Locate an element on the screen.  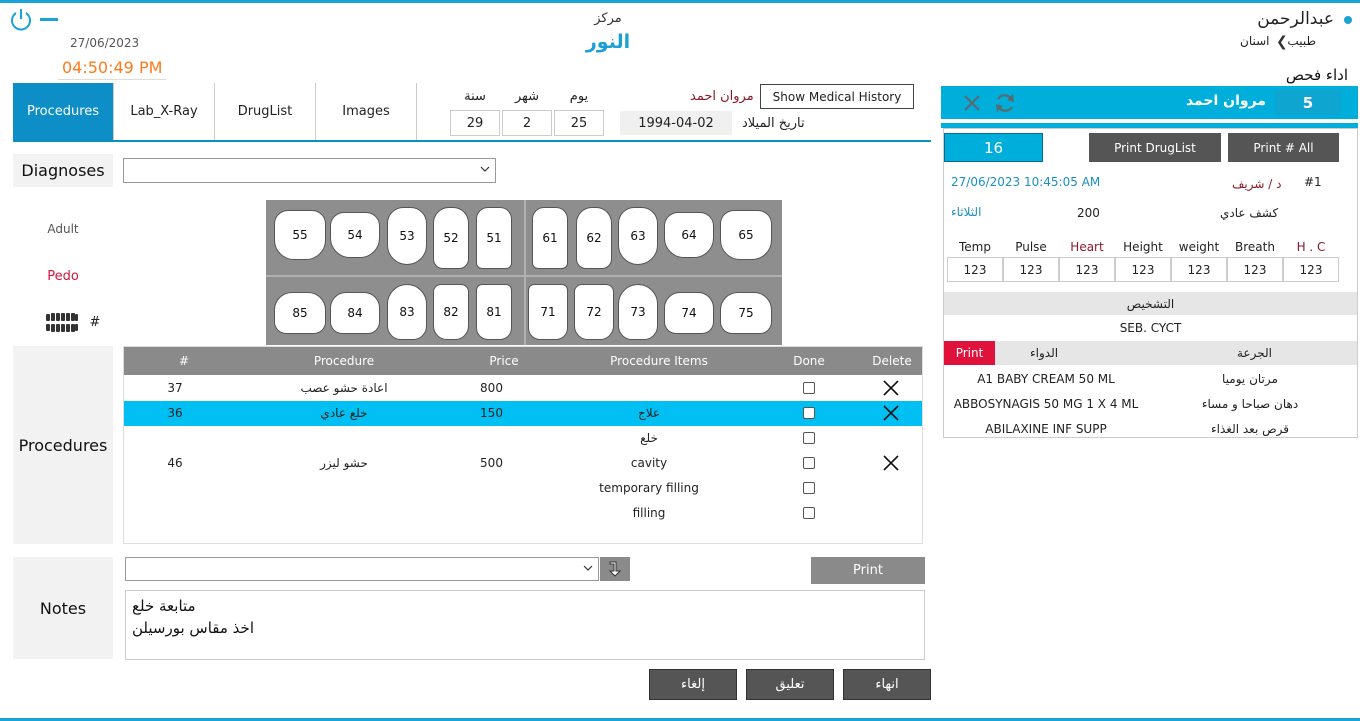
close-icon is located at coordinates (972, 103).